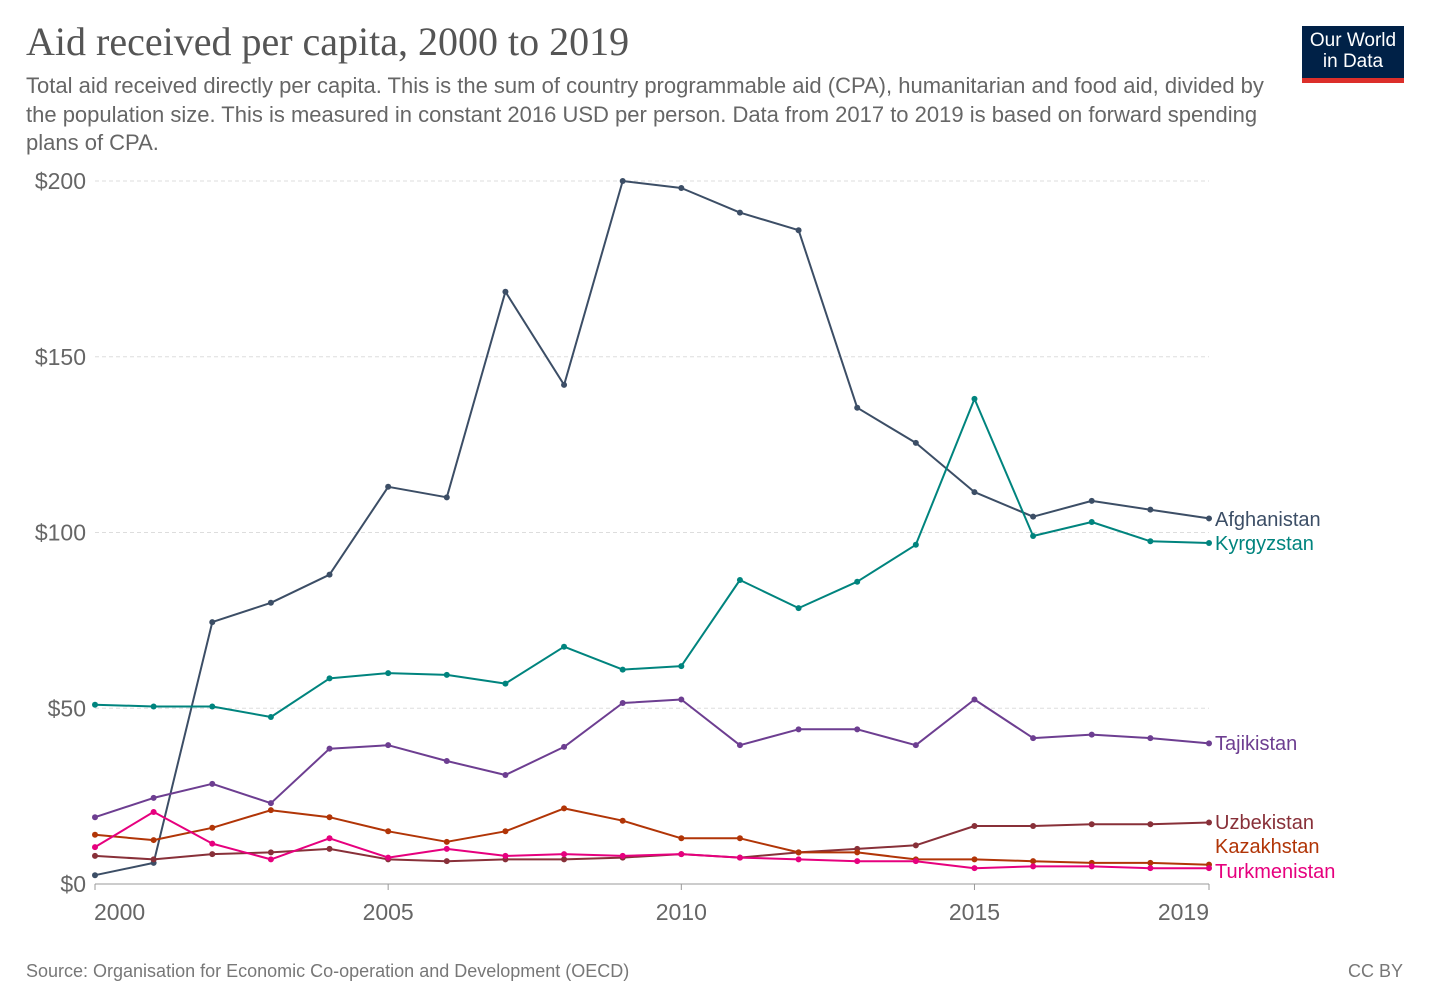 The width and height of the screenshot is (1430, 1008). Describe the element at coordinates (1375, 971) in the screenshot. I see `license-link: CC BY` at that location.